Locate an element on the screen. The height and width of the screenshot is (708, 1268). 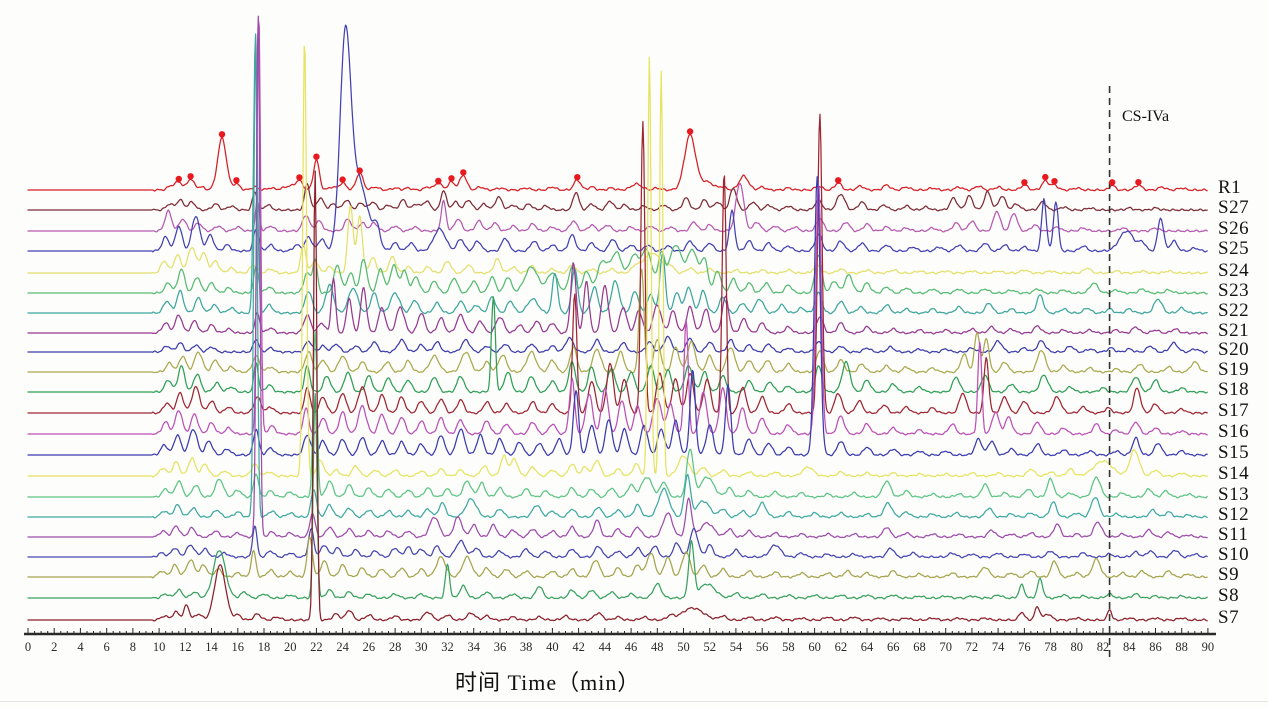
trace-label-S21: S21 is located at coordinates (1234, 330).